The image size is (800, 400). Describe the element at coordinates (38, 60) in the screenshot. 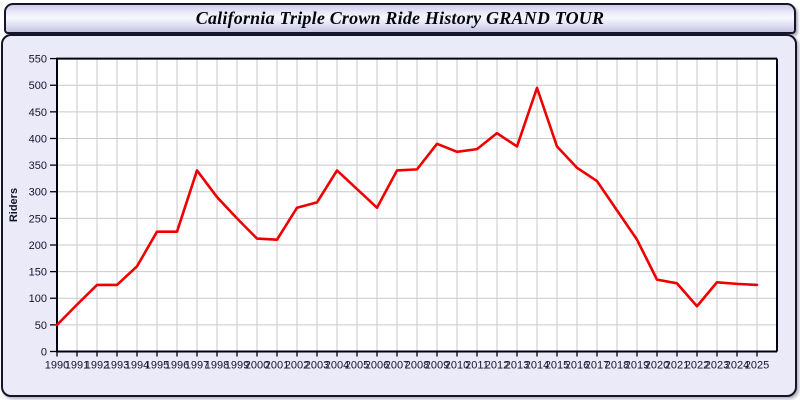

I see `y-tick-label: 550` at that location.